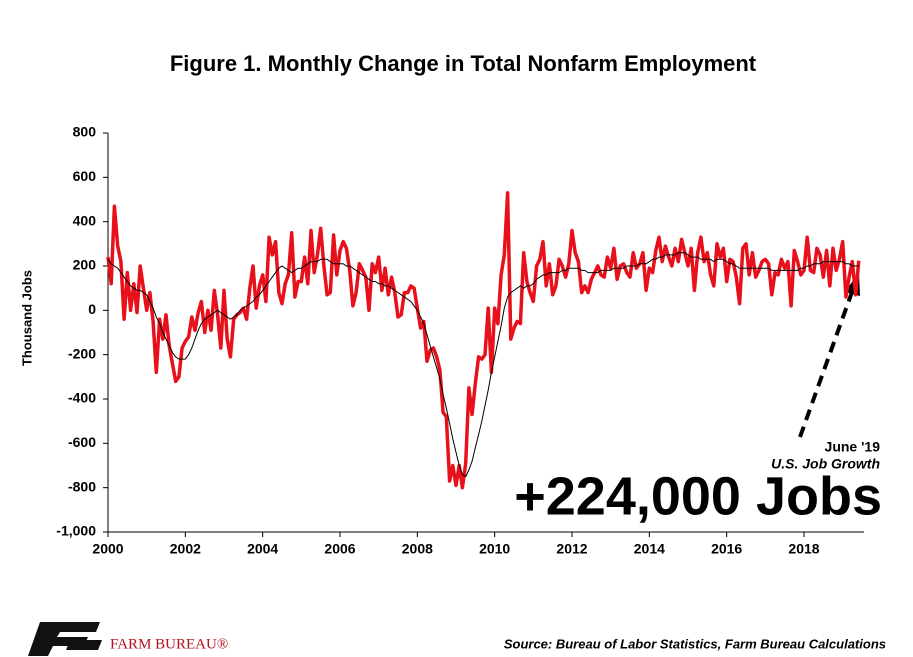 The height and width of the screenshot is (657, 913). Describe the element at coordinates (85, 220) in the screenshot. I see `y-tick-label: 400` at that location.